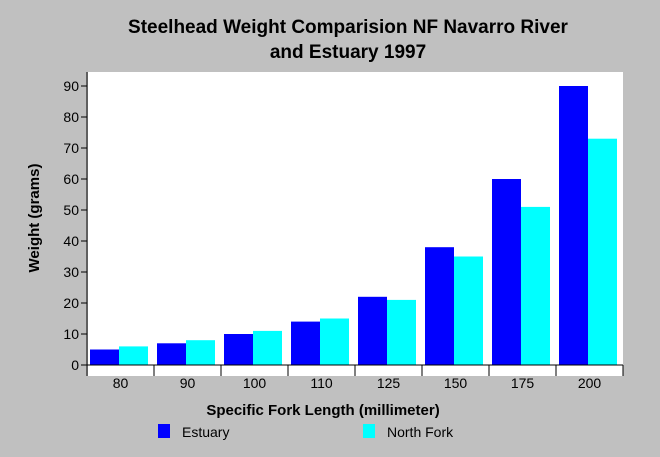 This screenshot has width=660, height=457. I want to click on legend-label-north-fork: North Fork, so click(420, 432).